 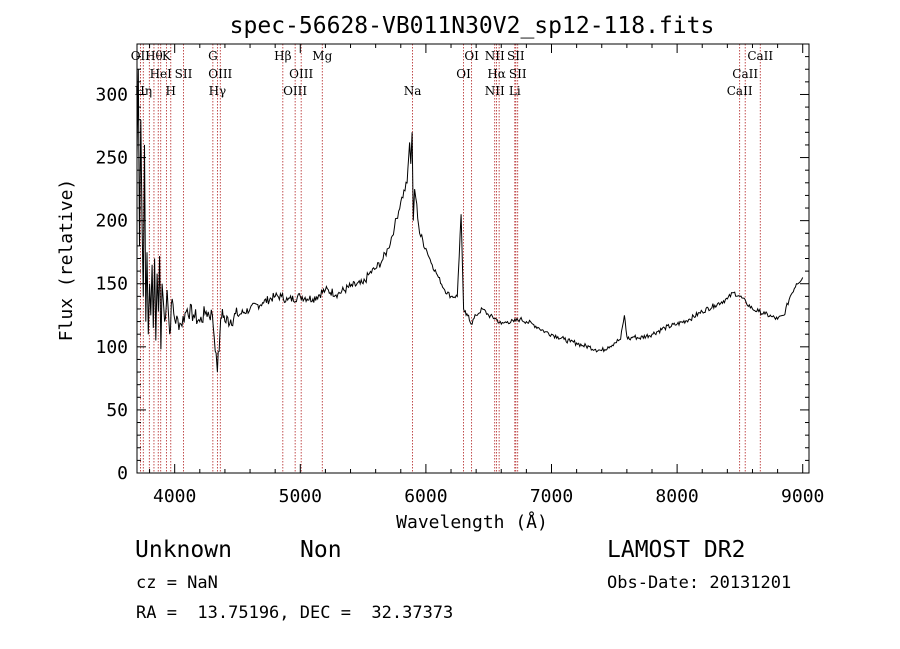 I want to click on line-label: G, so click(x=213, y=56).